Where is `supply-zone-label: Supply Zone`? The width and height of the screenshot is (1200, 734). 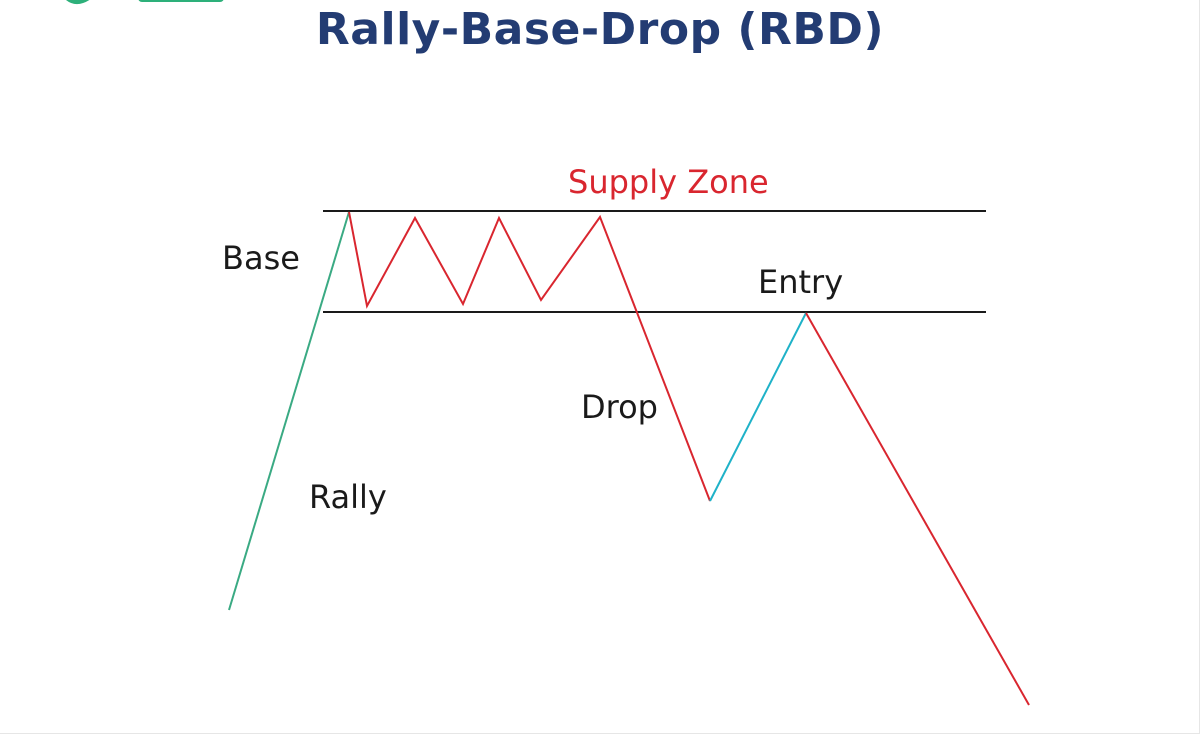
supply-zone-label: Supply Zone is located at coordinates (668, 182).